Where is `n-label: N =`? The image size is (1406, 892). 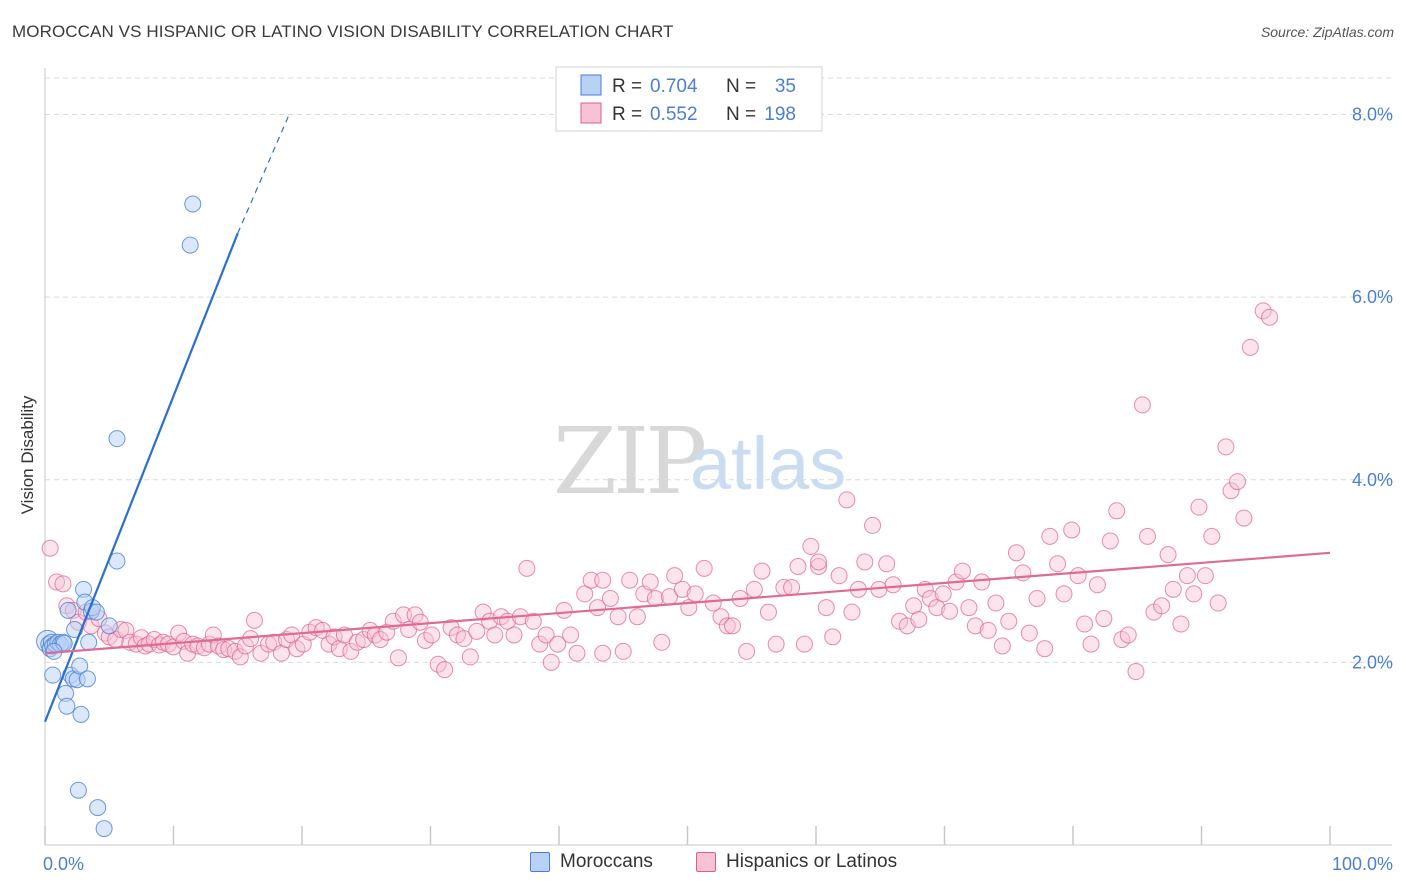
n-label: N = is located at coordinates (741, 86).